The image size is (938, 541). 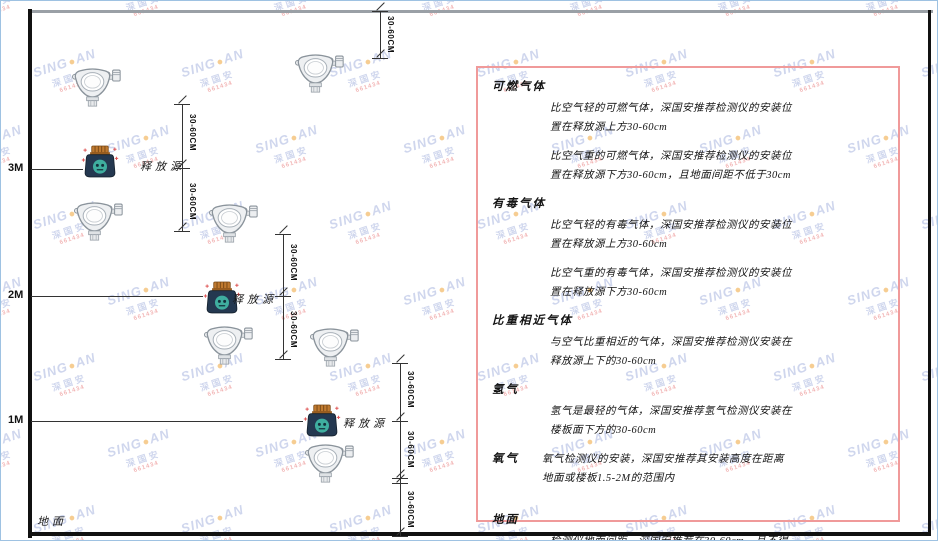 I want to click on level-label-2m: 2M, so click(x=16, y=295).